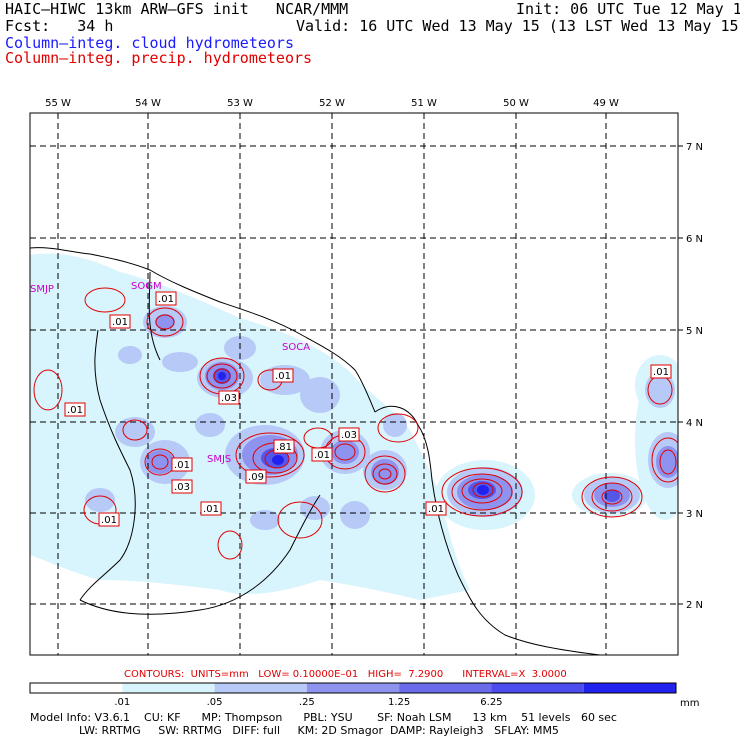  I want to click on colorbar-units: mm, so click(689, 703).